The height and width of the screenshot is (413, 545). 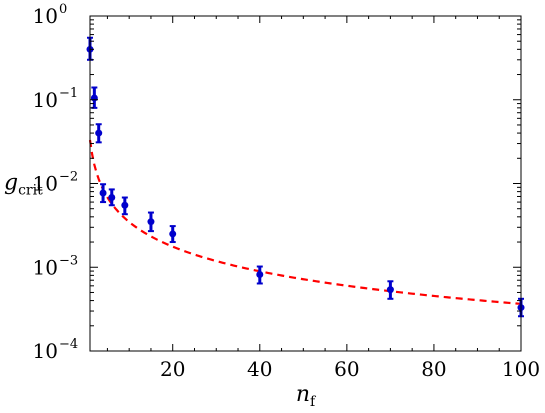 I want to click on y-axis-label-main: g, so click(x=11, y=183).